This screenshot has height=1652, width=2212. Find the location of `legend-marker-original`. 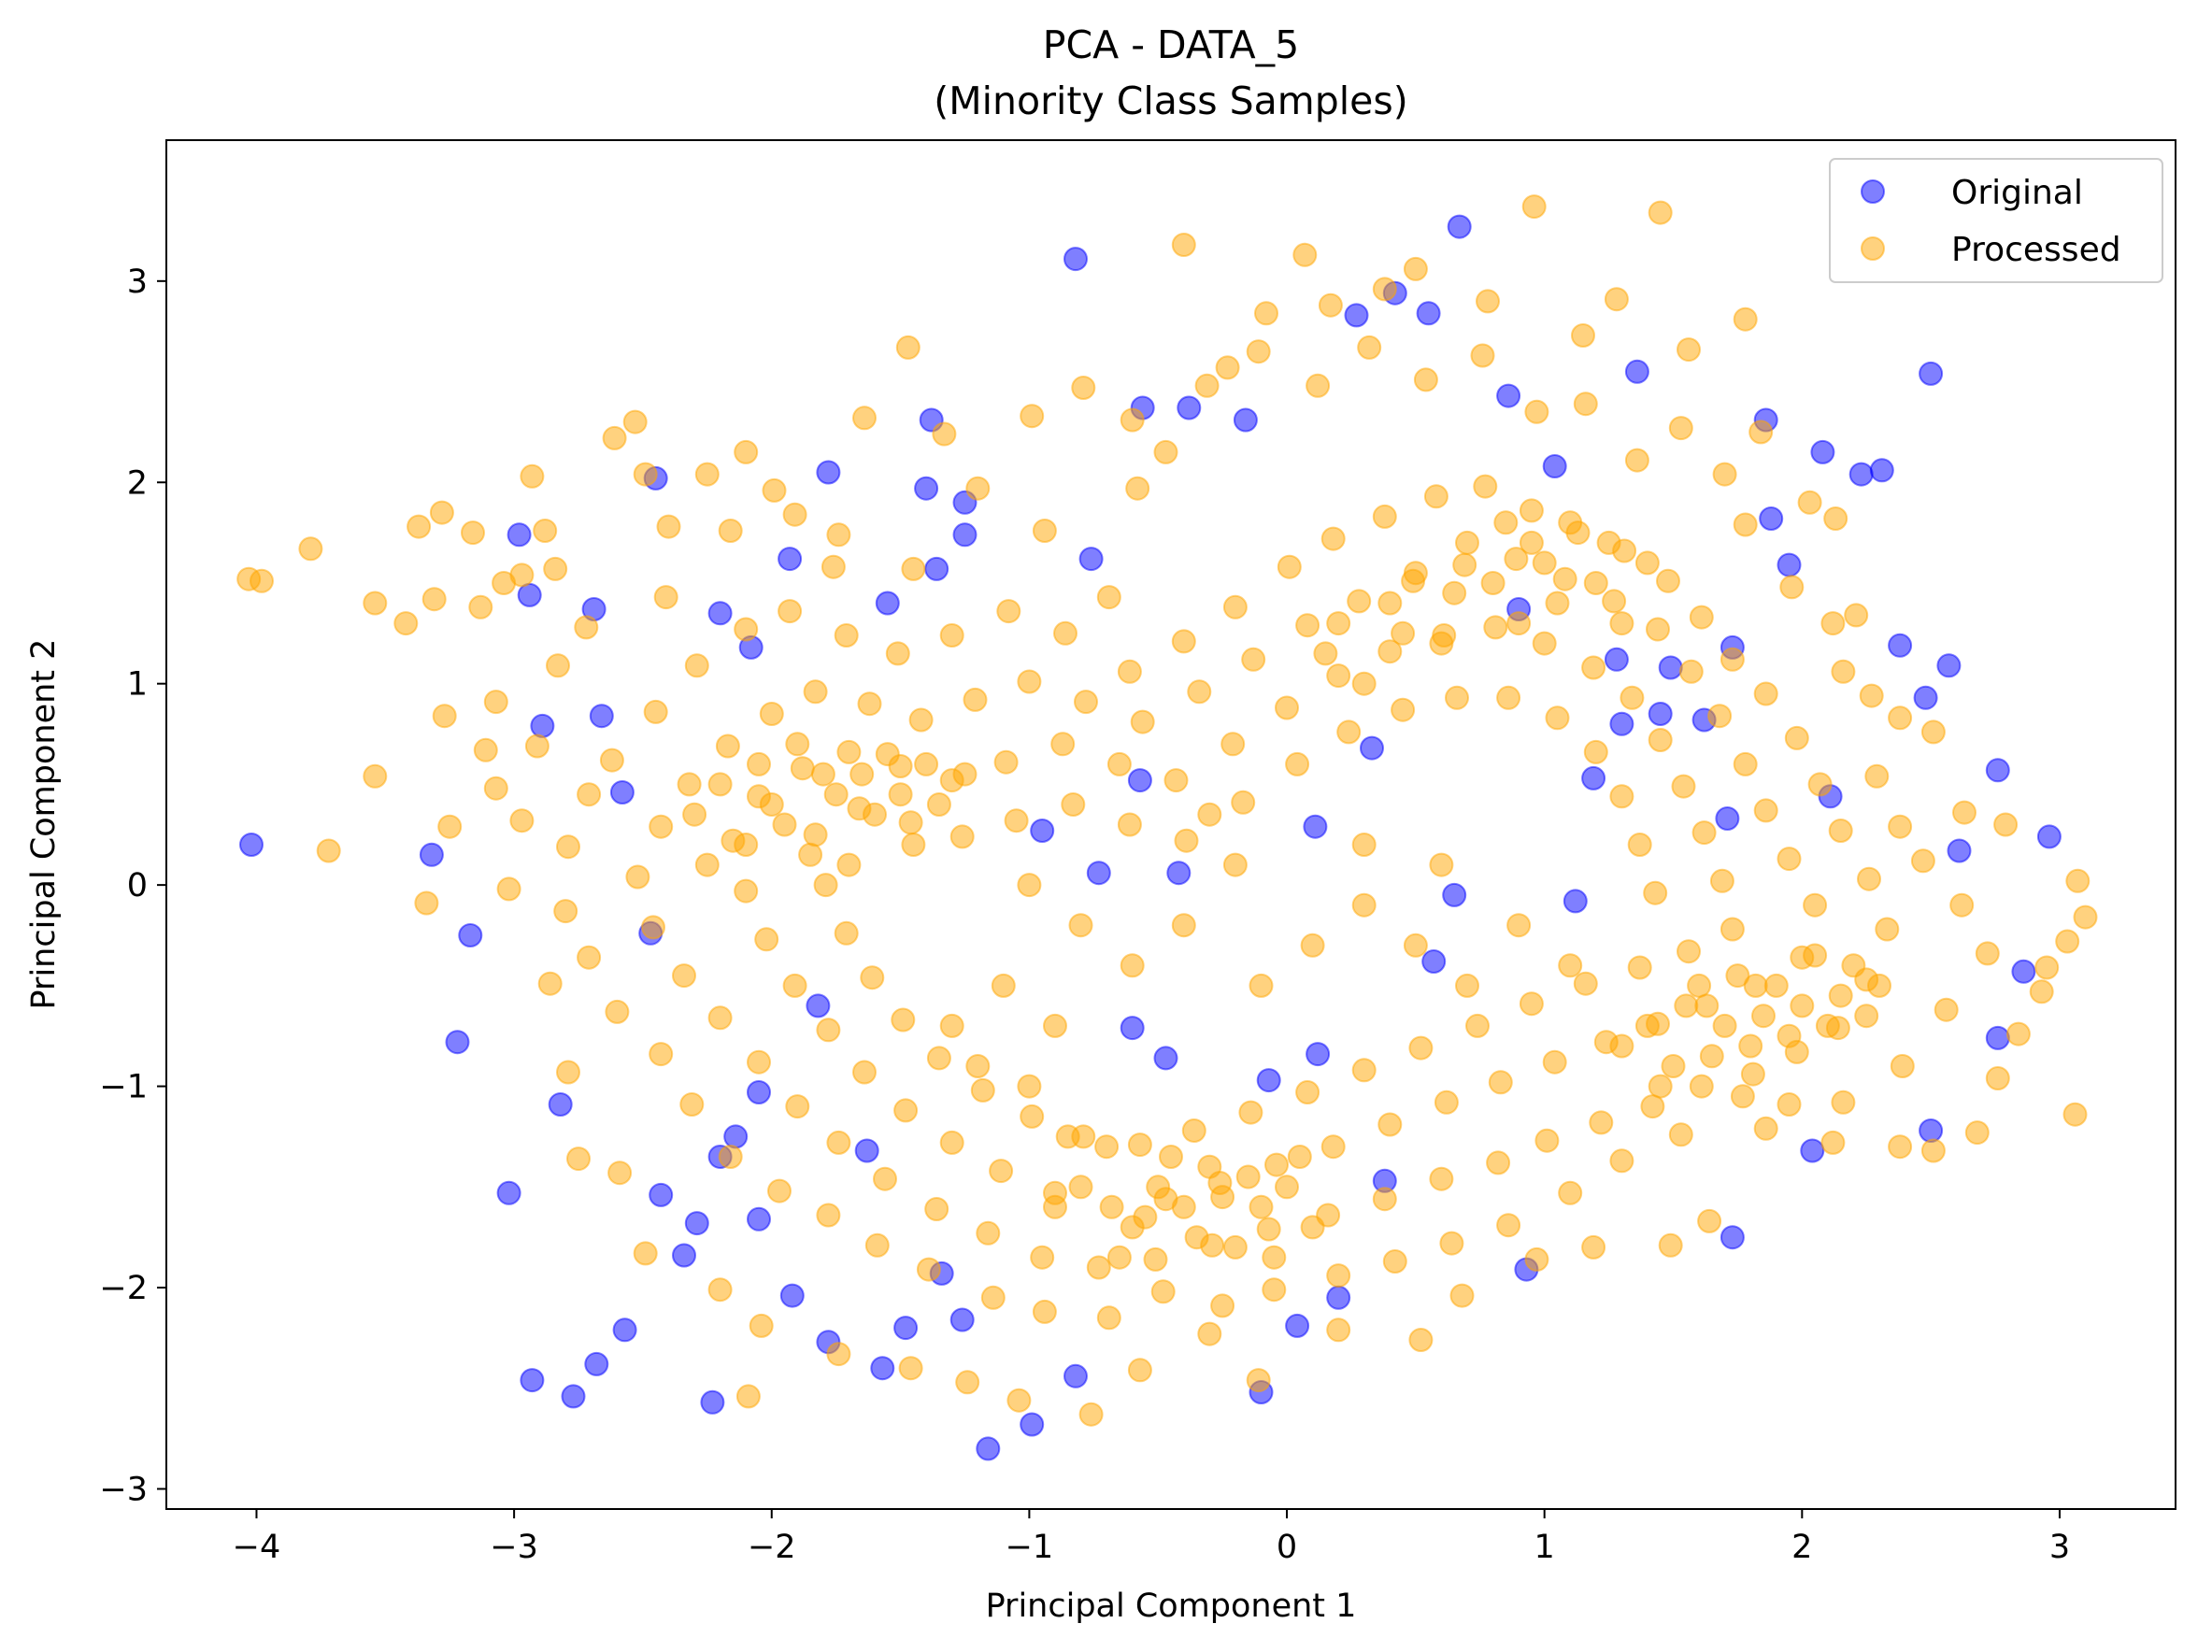

legend-marker-original is located at coordinates (1873, 191).